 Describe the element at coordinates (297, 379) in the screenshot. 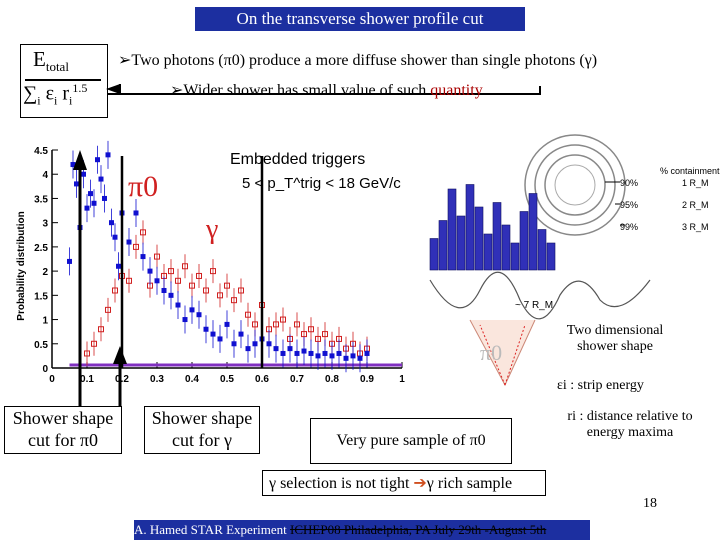

I see `x-tick-label: 0.7` at that location.